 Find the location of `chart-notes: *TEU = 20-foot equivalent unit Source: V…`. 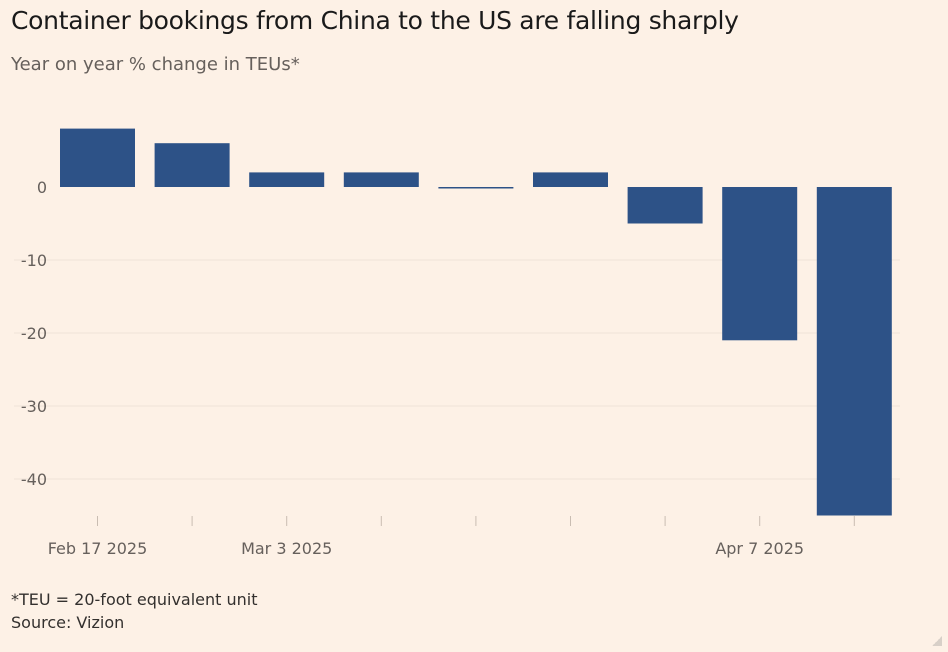

chart-notes: *TEU = 20-foot equivalent unit Source: V… is located at coordinates (134, 611).